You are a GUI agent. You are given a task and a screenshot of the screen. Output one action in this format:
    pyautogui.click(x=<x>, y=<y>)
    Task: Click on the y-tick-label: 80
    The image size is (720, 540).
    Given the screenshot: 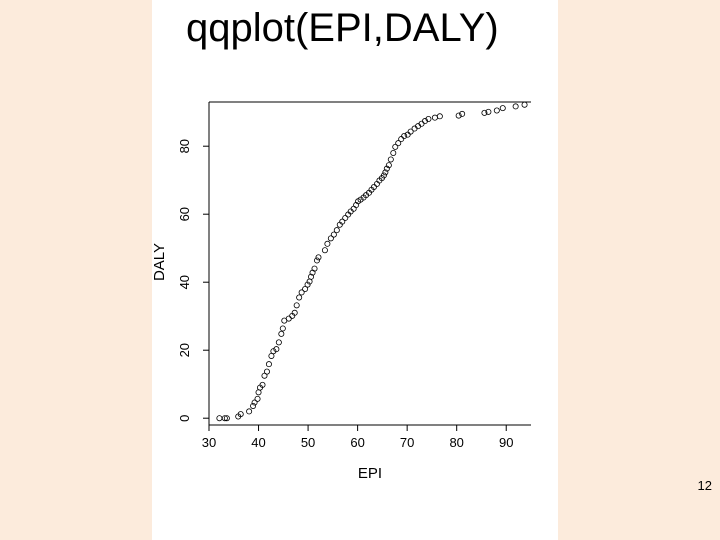 What is the action you would take?
    pyautogui.click(x=184, y=146)
    